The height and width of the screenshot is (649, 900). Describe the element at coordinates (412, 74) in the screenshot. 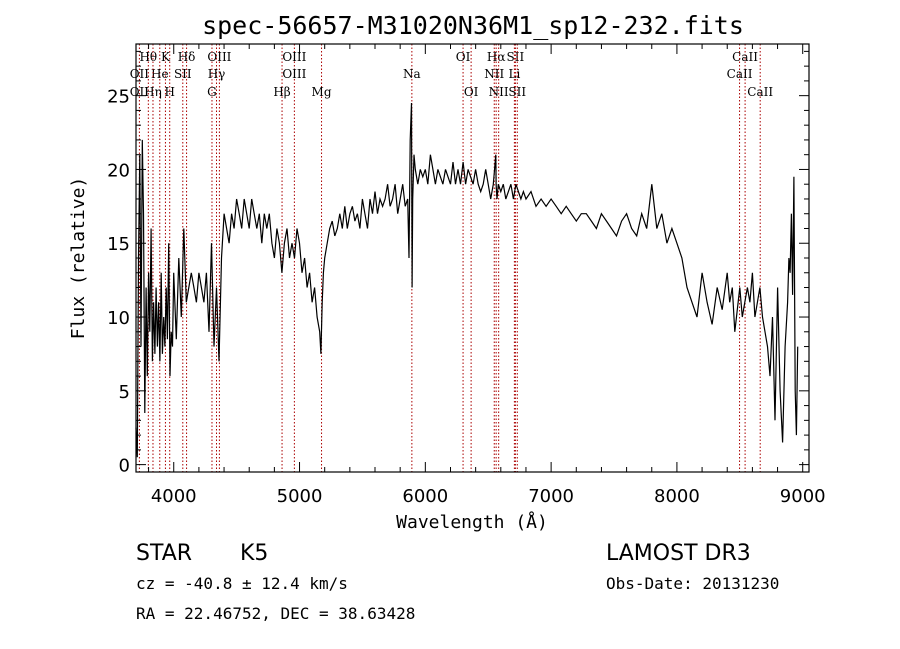

I see `line-marker-label: Na` at that location.